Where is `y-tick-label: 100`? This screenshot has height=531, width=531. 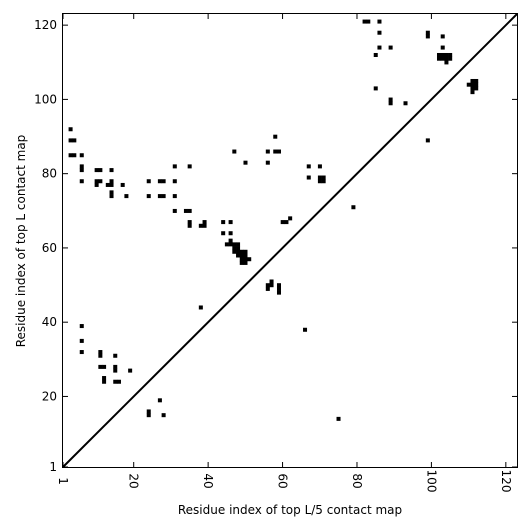
y-tick-label: 100 is located at coordinates (45, 99).